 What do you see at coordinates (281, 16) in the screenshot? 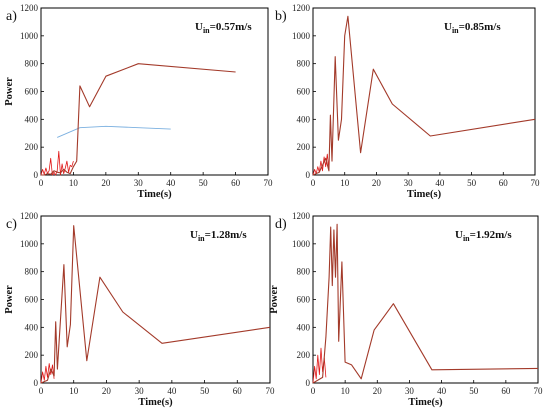
I see `panel-label: b)` at bounding box center [281, 16].